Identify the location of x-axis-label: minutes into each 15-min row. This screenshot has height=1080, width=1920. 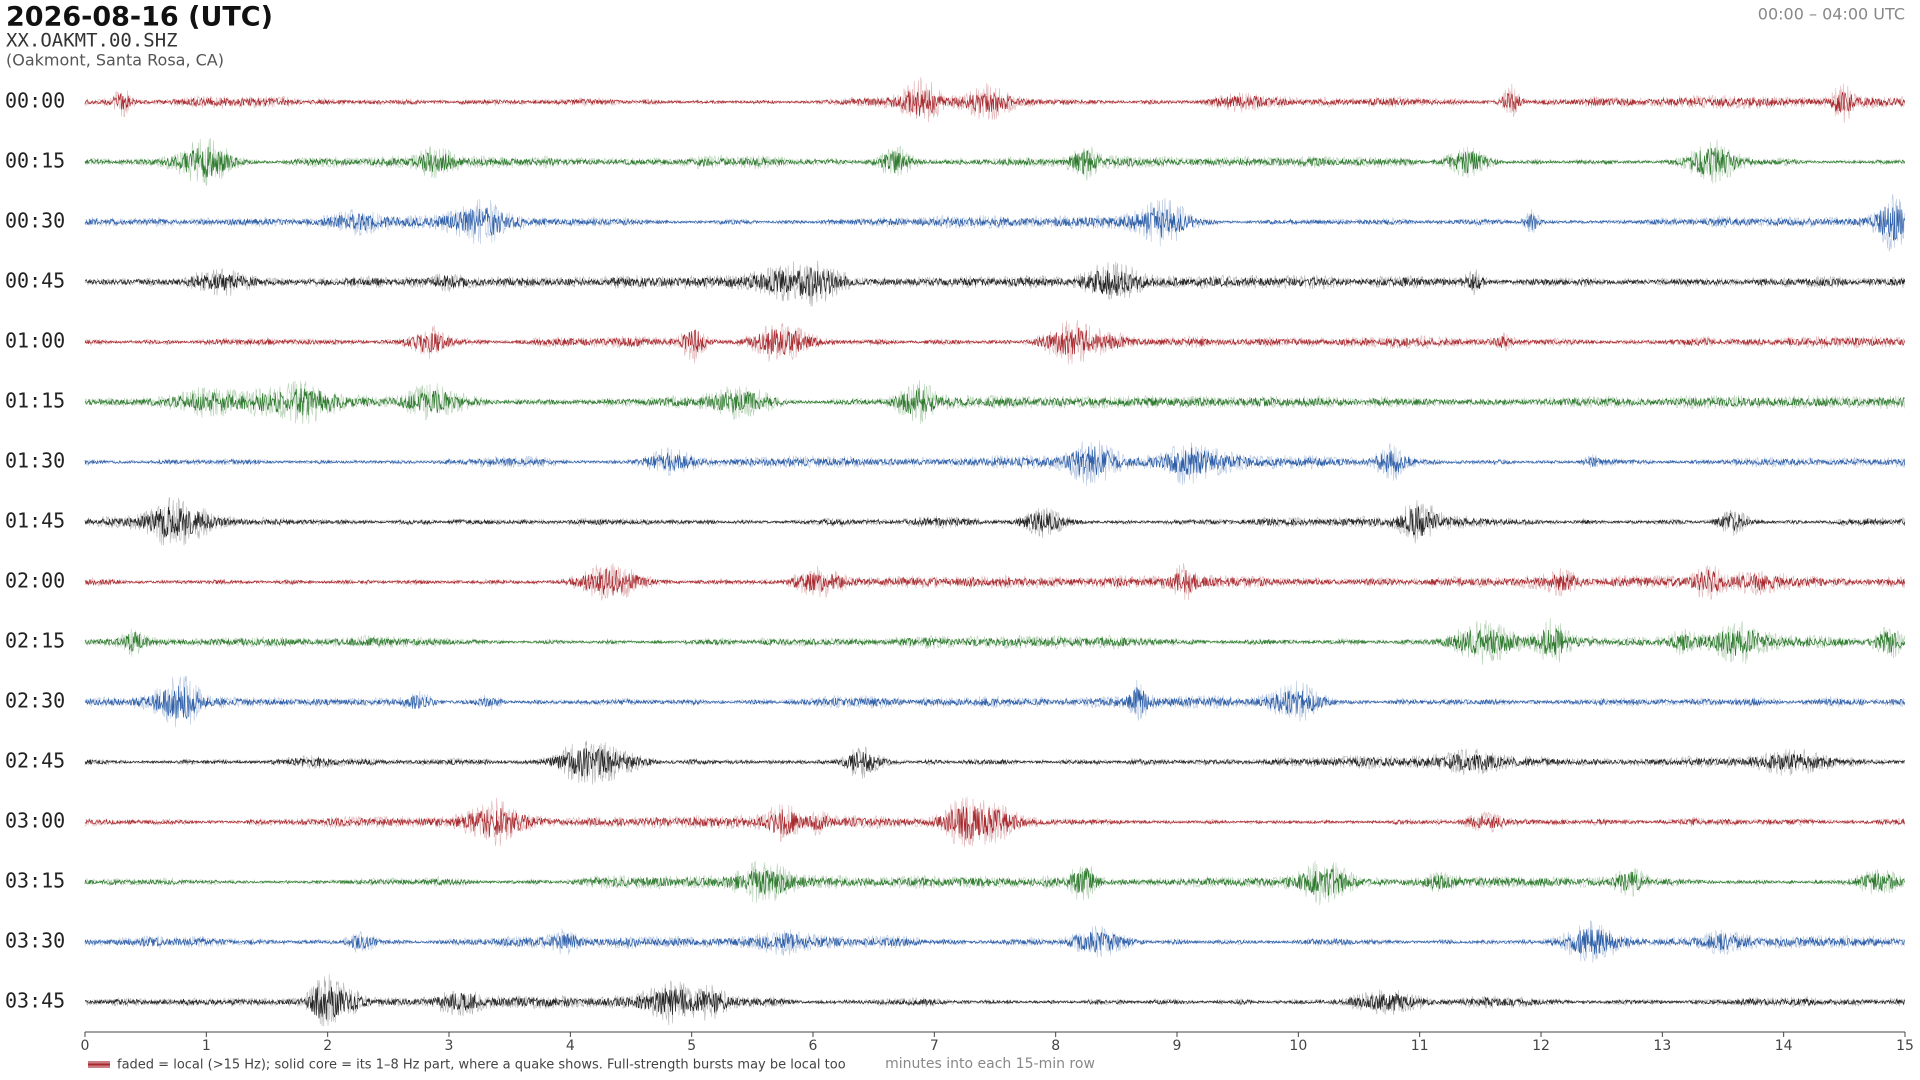
(990, 1064).